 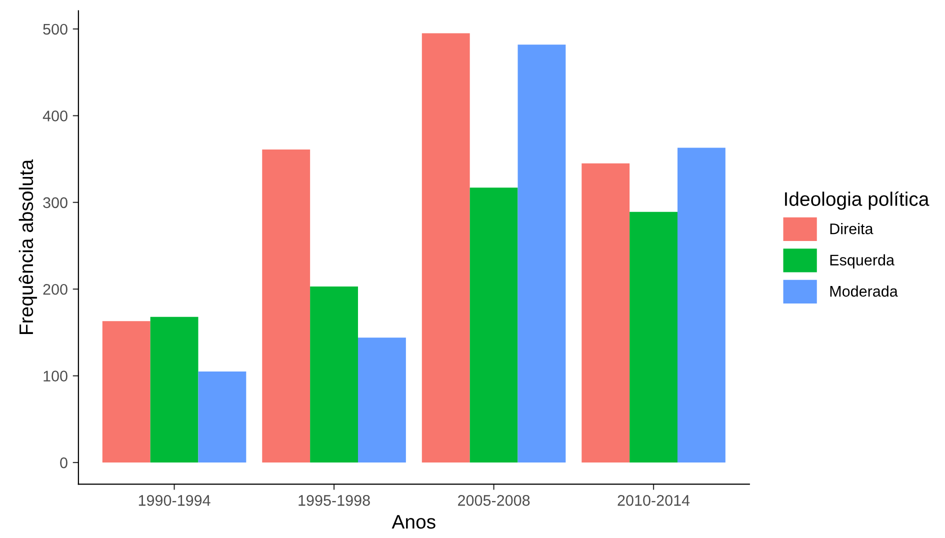 I want to click on x-tick-label: 2010-2014, so click(x=654, y=500).